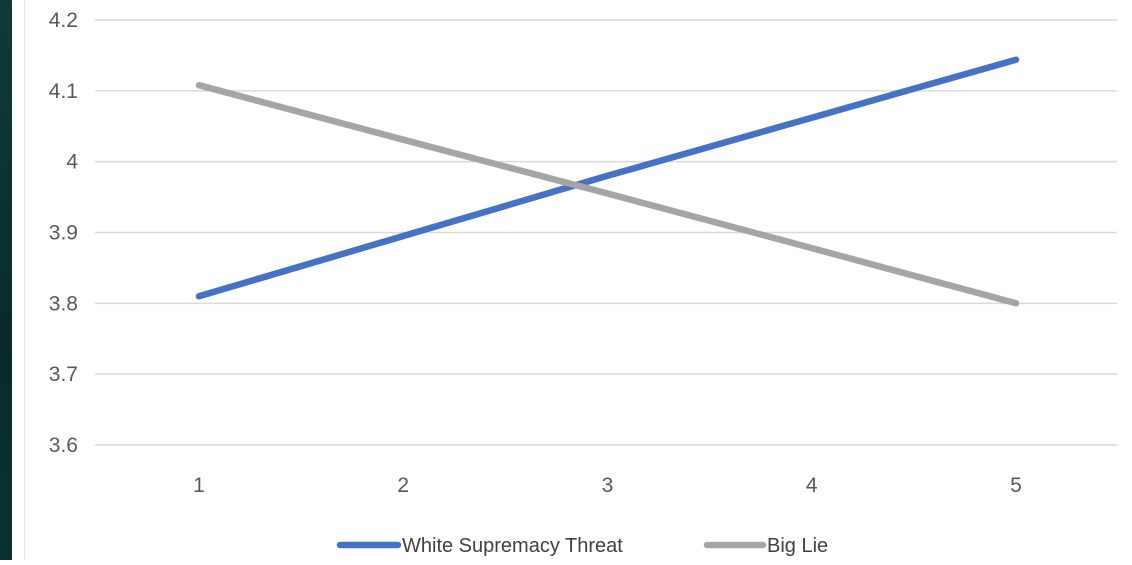 Image resolution: width=1132 pixels, height=565 pixels. What do you see at coordinates (512, 546) in the screenshot?
I see `legend-label: White Supremacy Threat` at bounding box center [512, 546].